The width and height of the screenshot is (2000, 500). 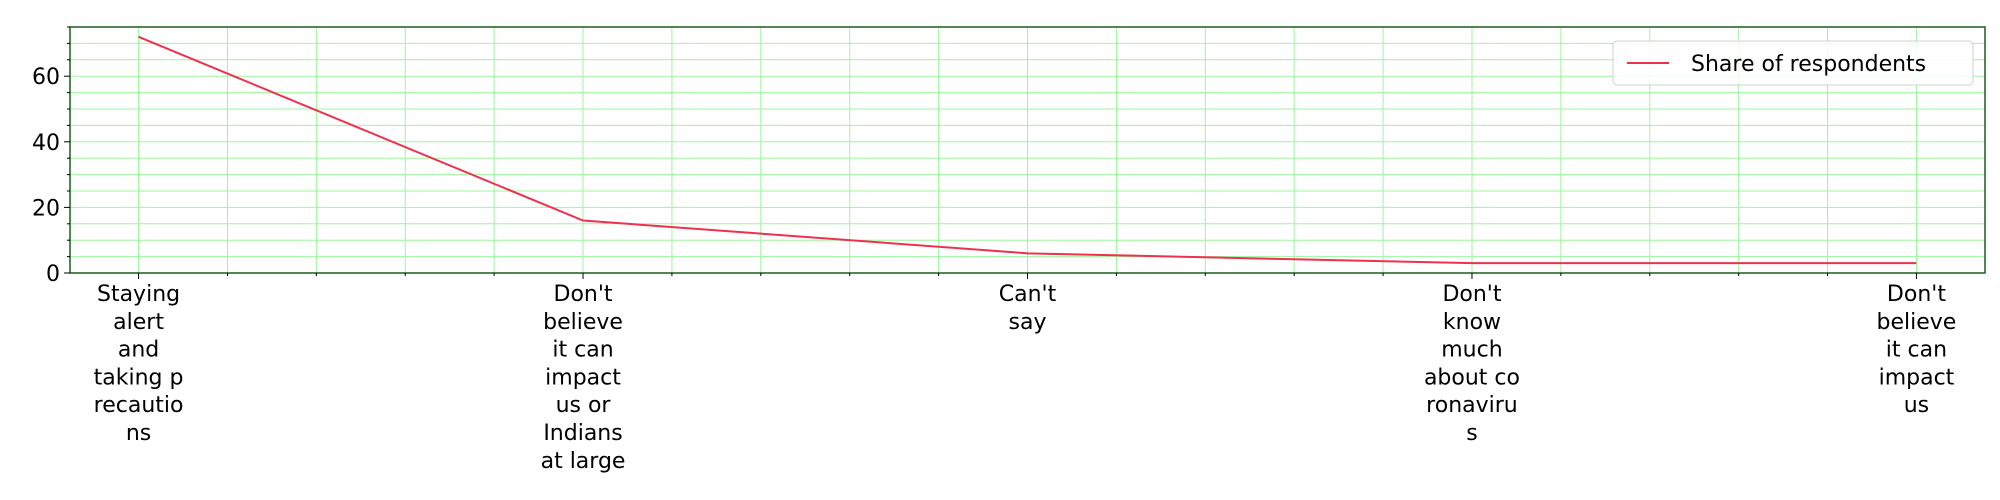 What do you see at coordinates (138, 350) in the screenshot?
I see `x-category-label-line: and` at bounding box center [138, 350].